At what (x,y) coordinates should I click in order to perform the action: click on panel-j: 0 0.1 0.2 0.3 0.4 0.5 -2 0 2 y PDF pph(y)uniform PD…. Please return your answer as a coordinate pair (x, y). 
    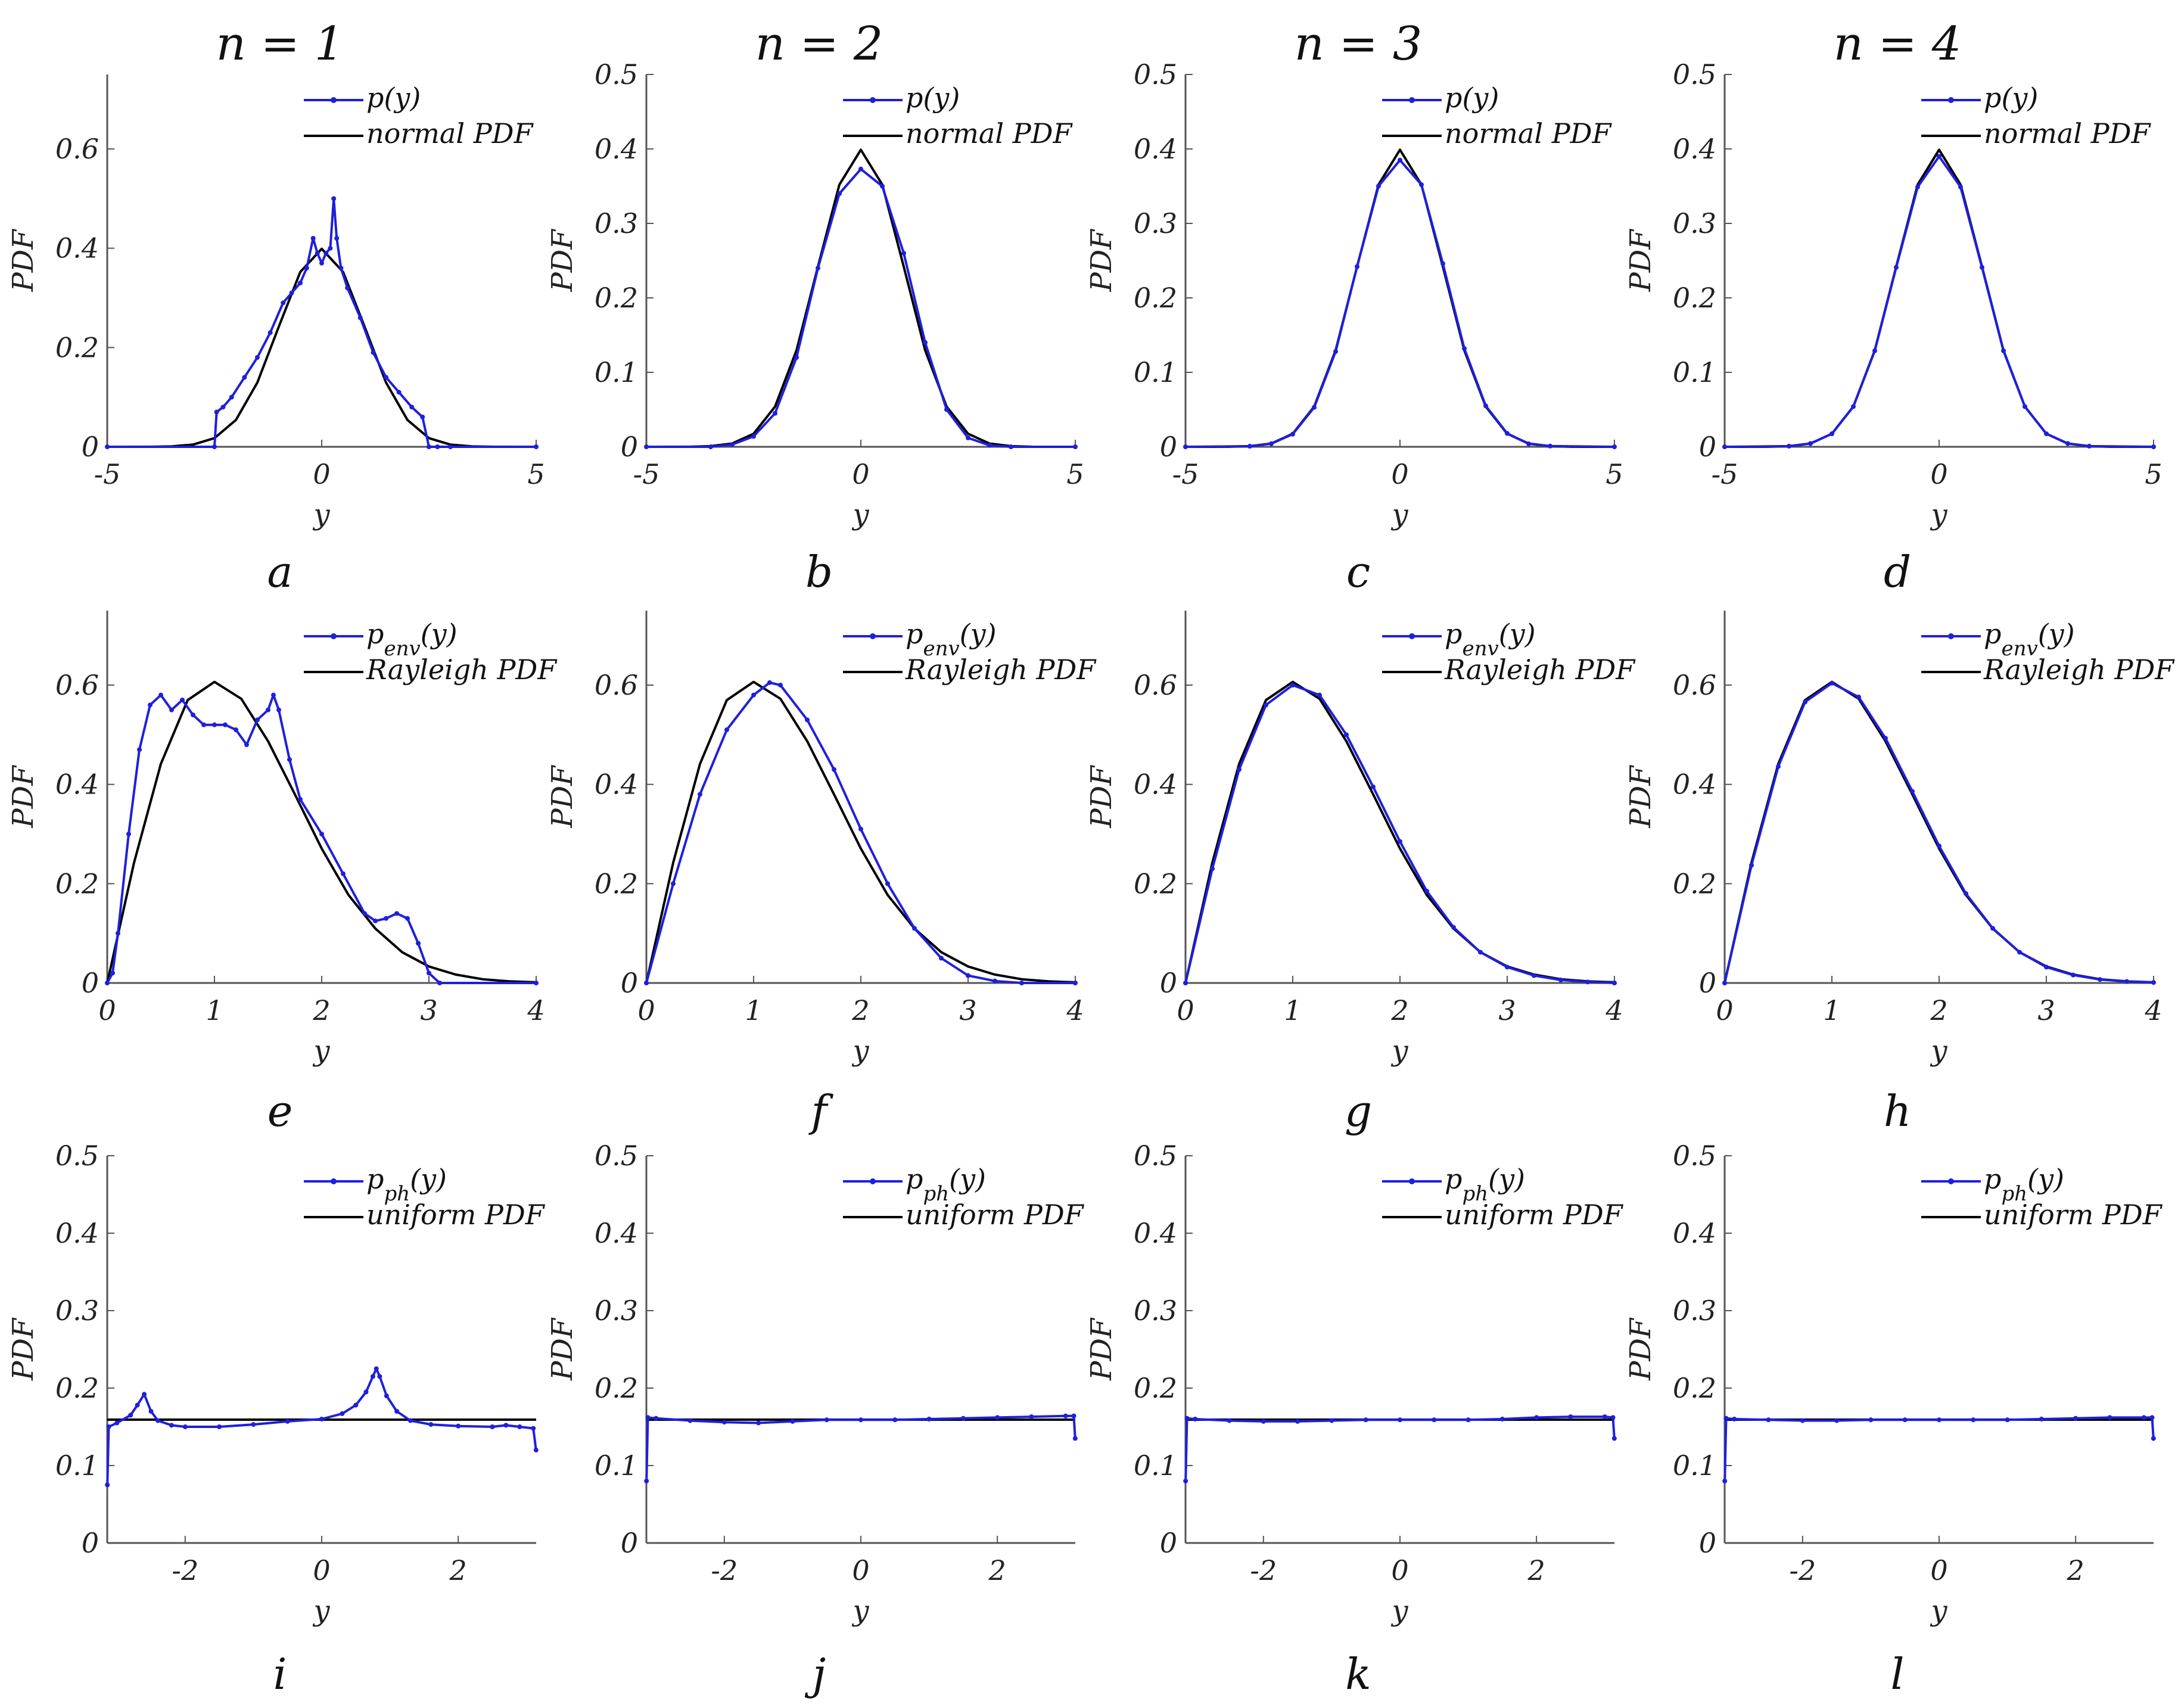
    Looking at the image, I should click on (815, 1419).